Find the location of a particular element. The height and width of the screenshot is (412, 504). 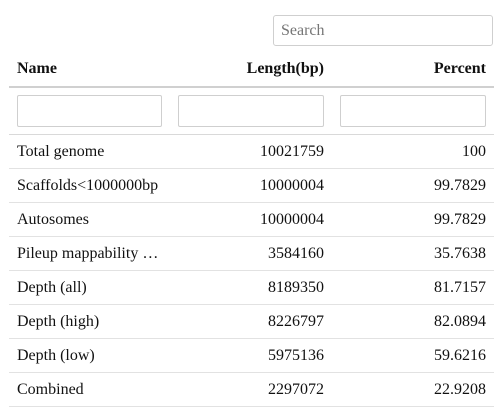

search-container is located at coordinates (383, 30).